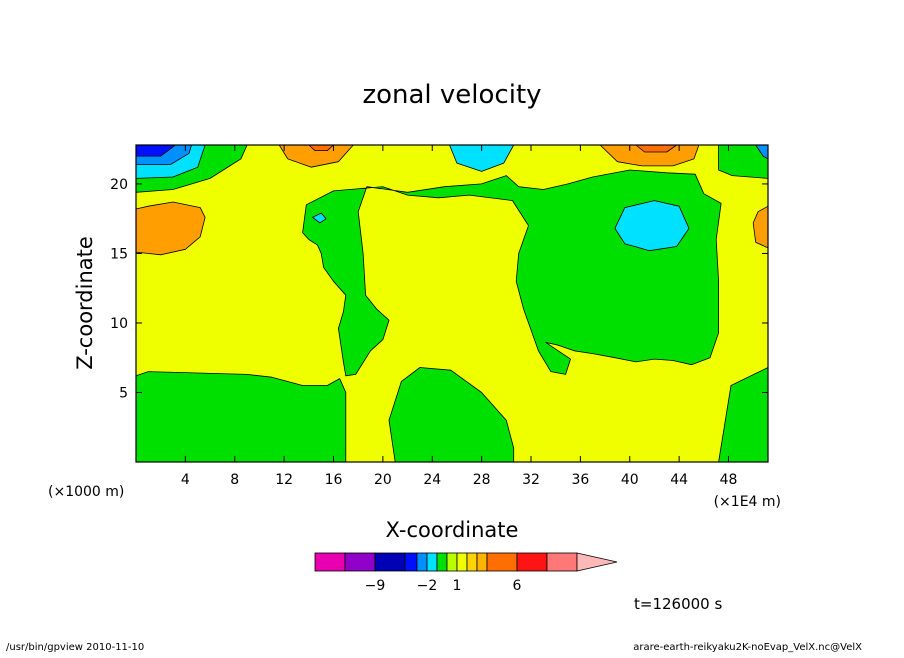 The image size is (904, 658). Describe the element at coordinates (119, 185) in the screenshot. I see `y-tick-label-3: 20` at that location.